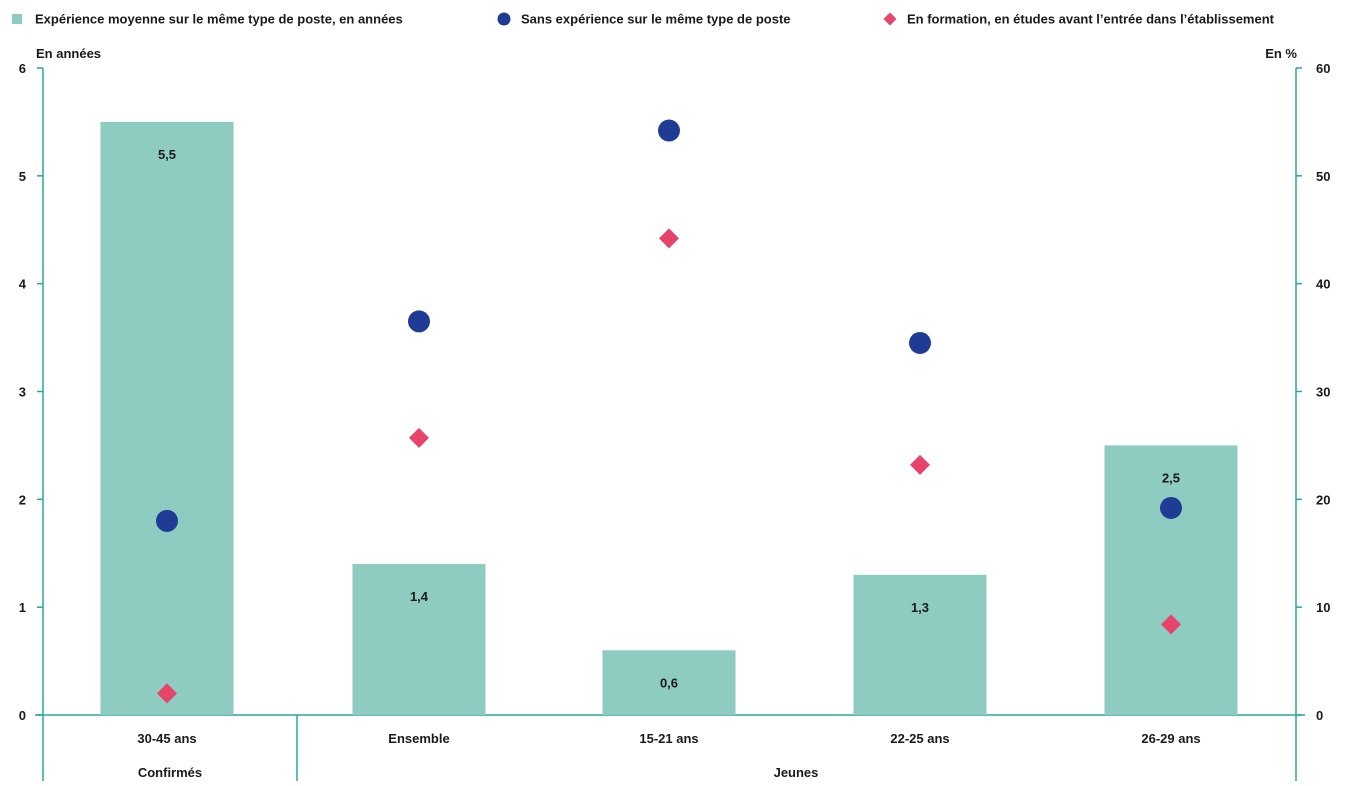  I want to click on y-tick-label-right: 50, so click(1323, 176).